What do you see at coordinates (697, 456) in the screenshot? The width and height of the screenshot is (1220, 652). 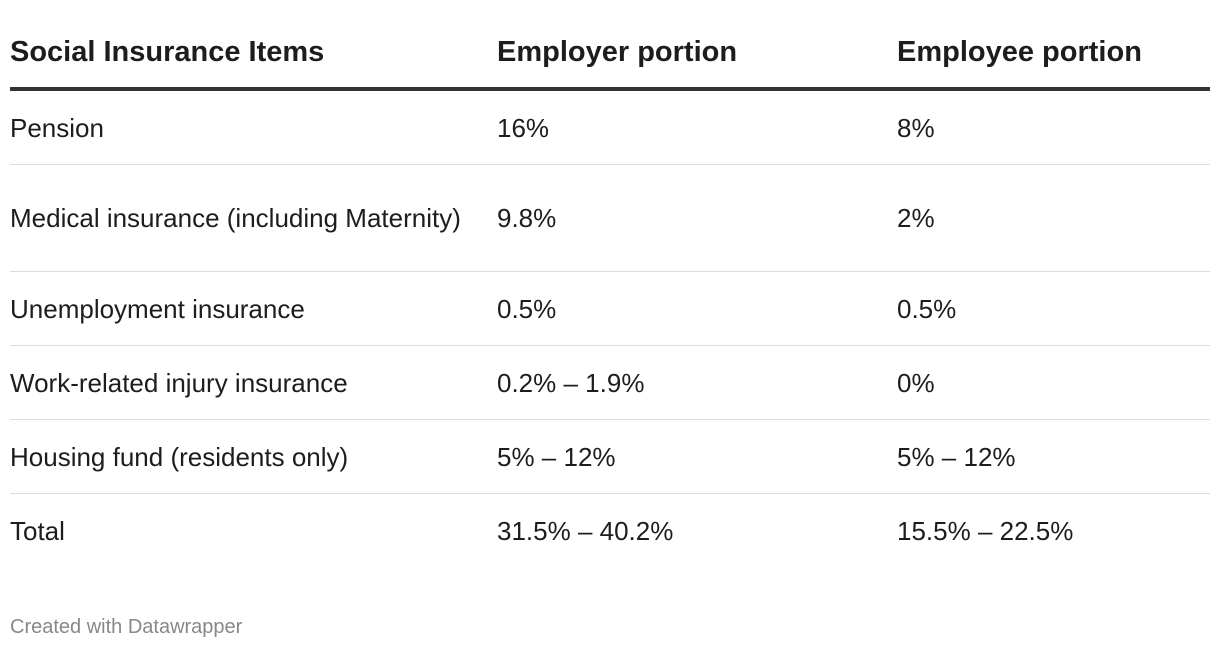 I see `employer-rate: 5% – 12%` at bounding box center [697, 456].